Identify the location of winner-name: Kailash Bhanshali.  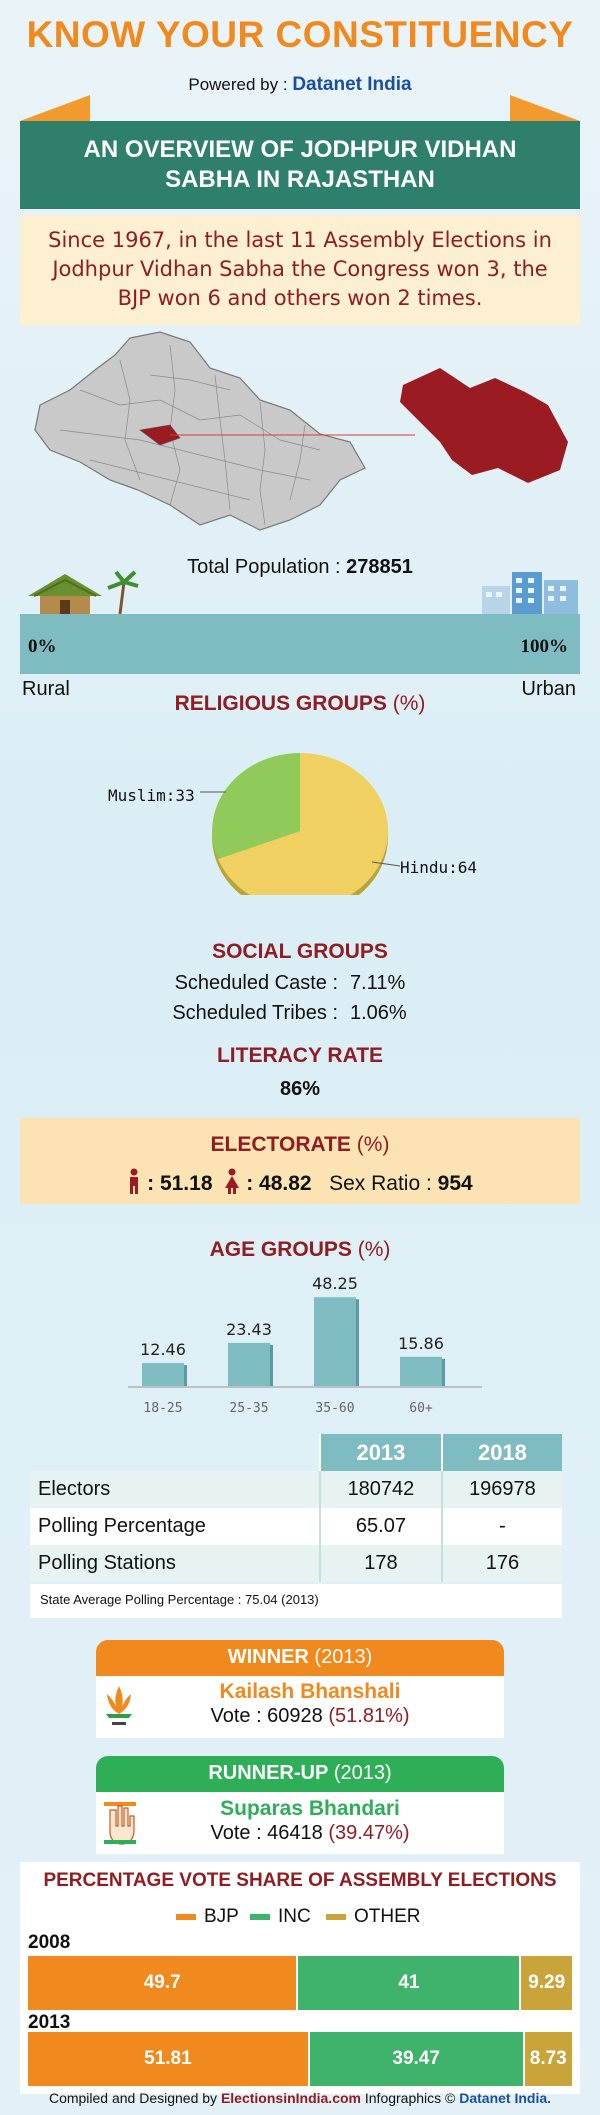
(310, 1691).